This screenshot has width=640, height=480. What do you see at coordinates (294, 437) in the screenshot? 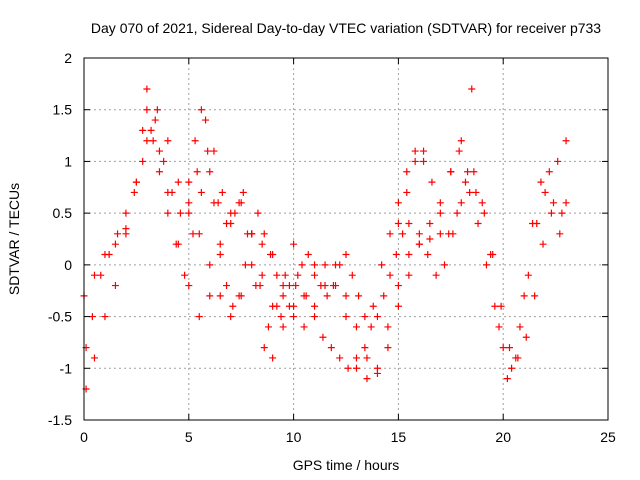
I see `x-tick-label: 10` at bounding box center [294, 437].